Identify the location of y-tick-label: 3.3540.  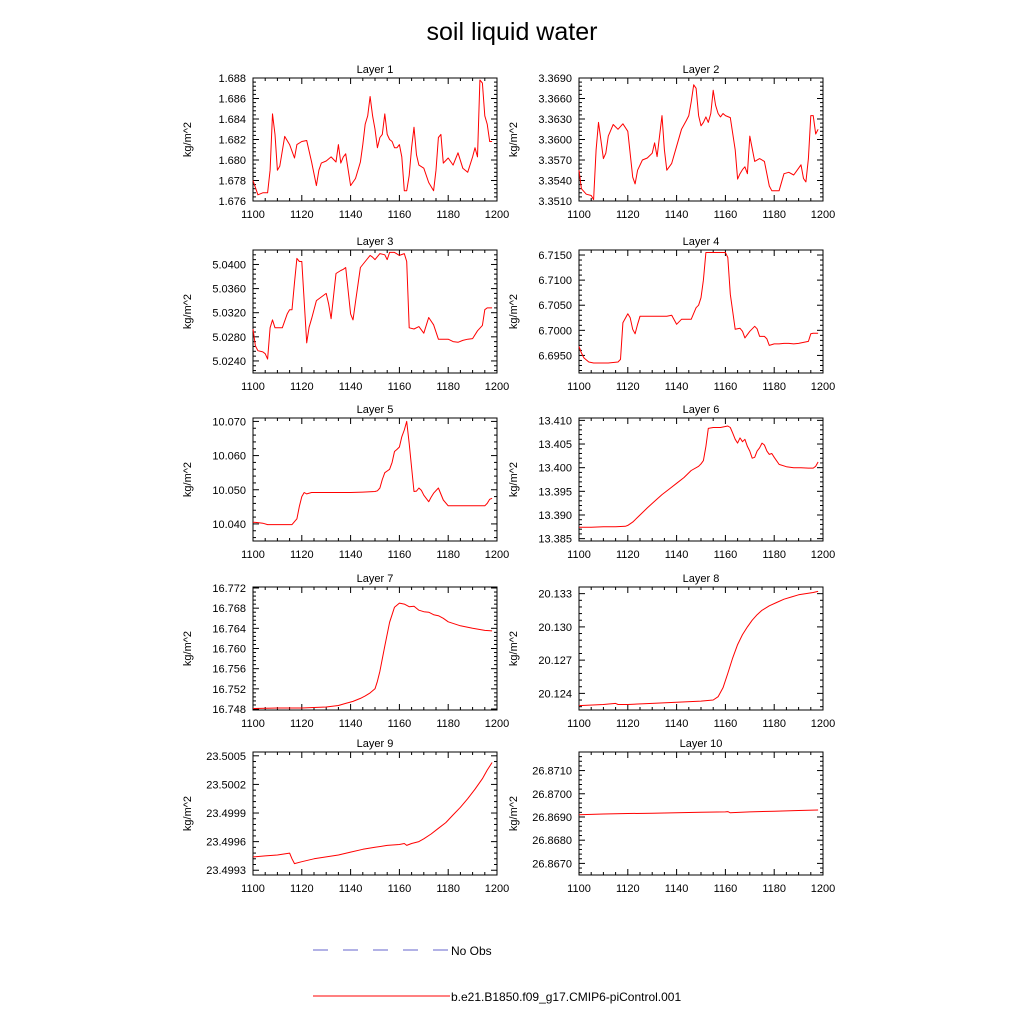
(555, 182).